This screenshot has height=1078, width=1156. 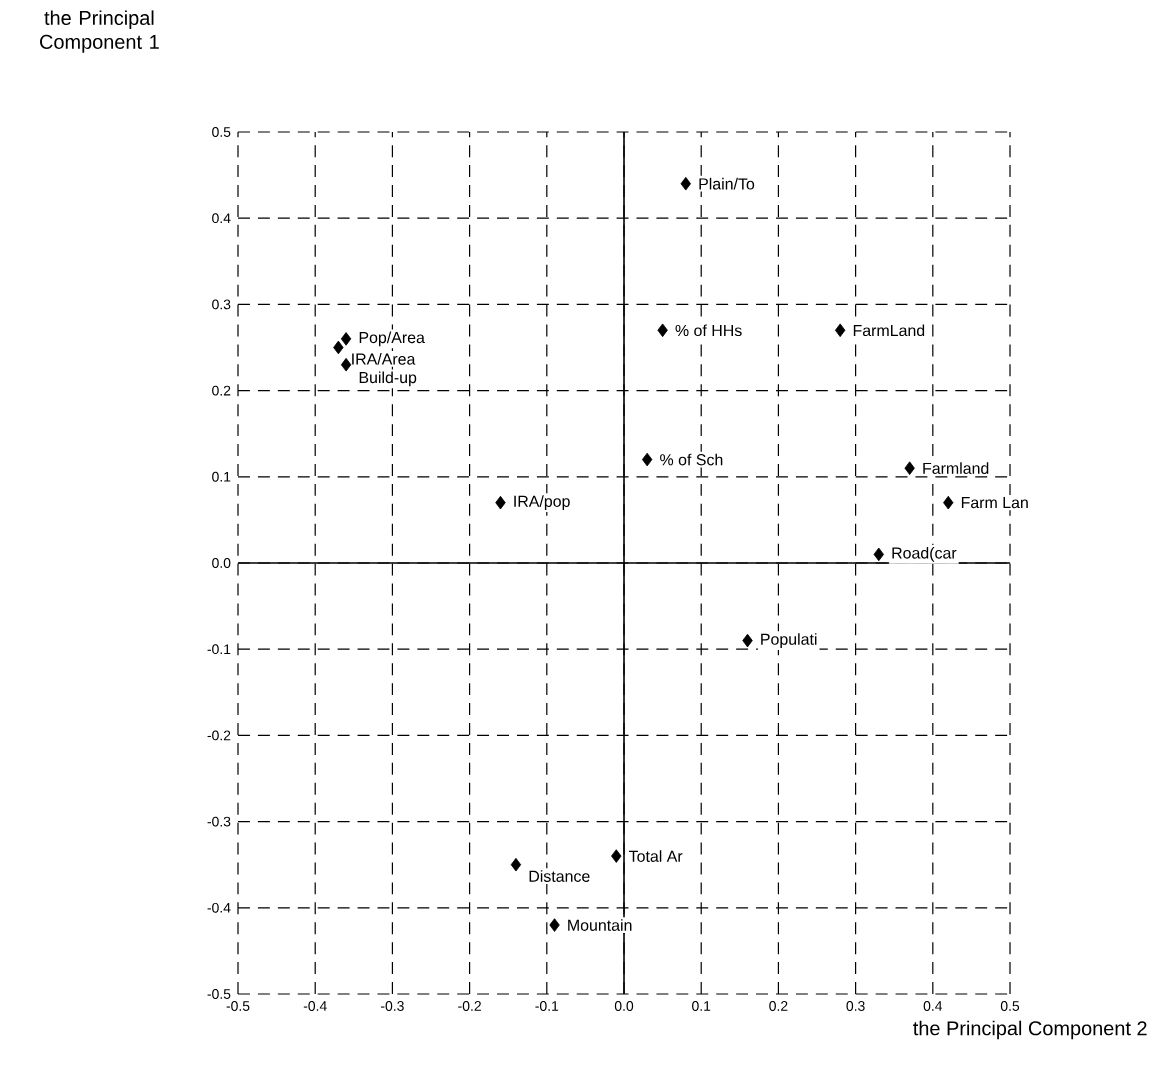 What do you see at coordinates (1030, 1030) in the screenshot?
I see `x-axis-title: the Principal Component 2` at bounding box center [1030, 1030].